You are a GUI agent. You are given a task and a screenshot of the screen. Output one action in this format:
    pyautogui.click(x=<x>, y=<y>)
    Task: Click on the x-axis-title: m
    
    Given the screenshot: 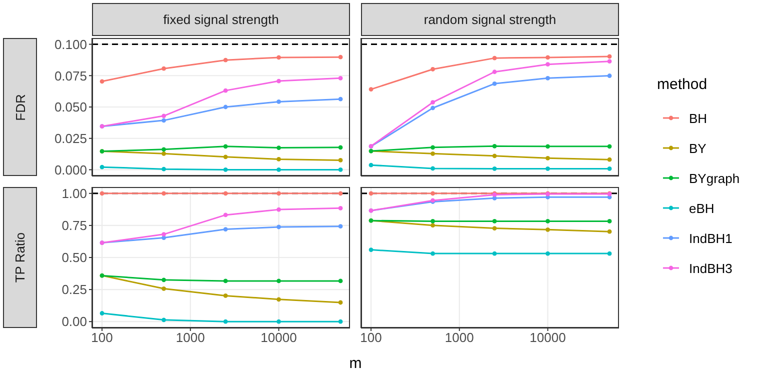 What is the action you would take?
    pyautogui.click(x=355, y=363)
    